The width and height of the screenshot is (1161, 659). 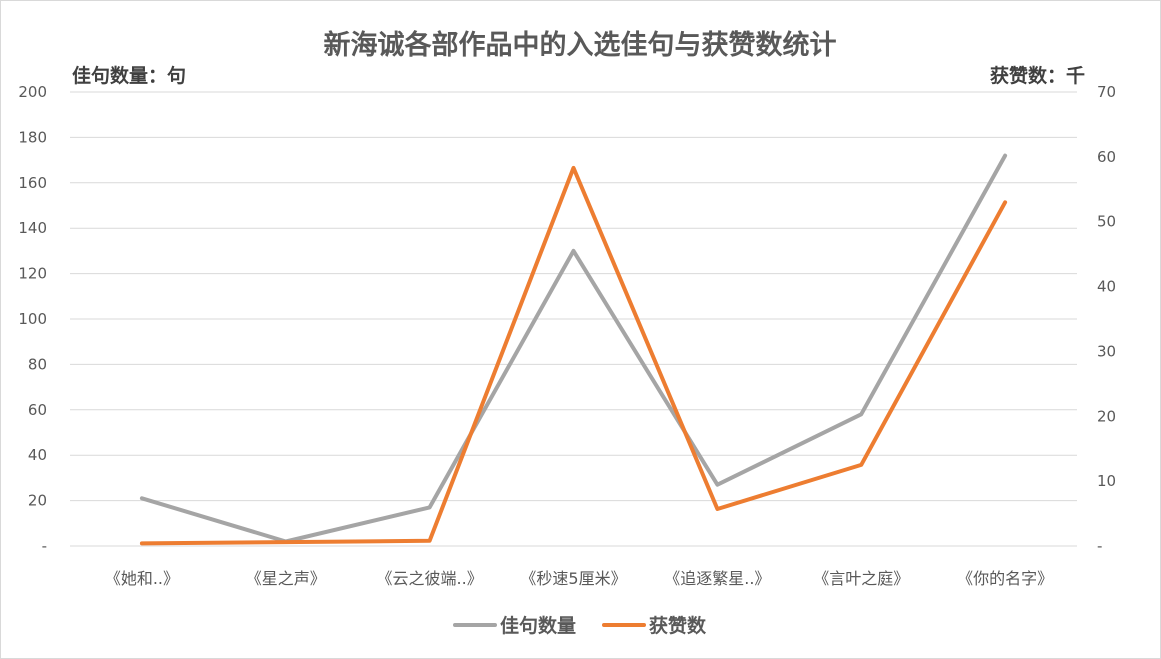 What do you see at coordinates (32, 274) in the screenshot?
I see `y-tick-label: 120` at bounding box center [32, 274].